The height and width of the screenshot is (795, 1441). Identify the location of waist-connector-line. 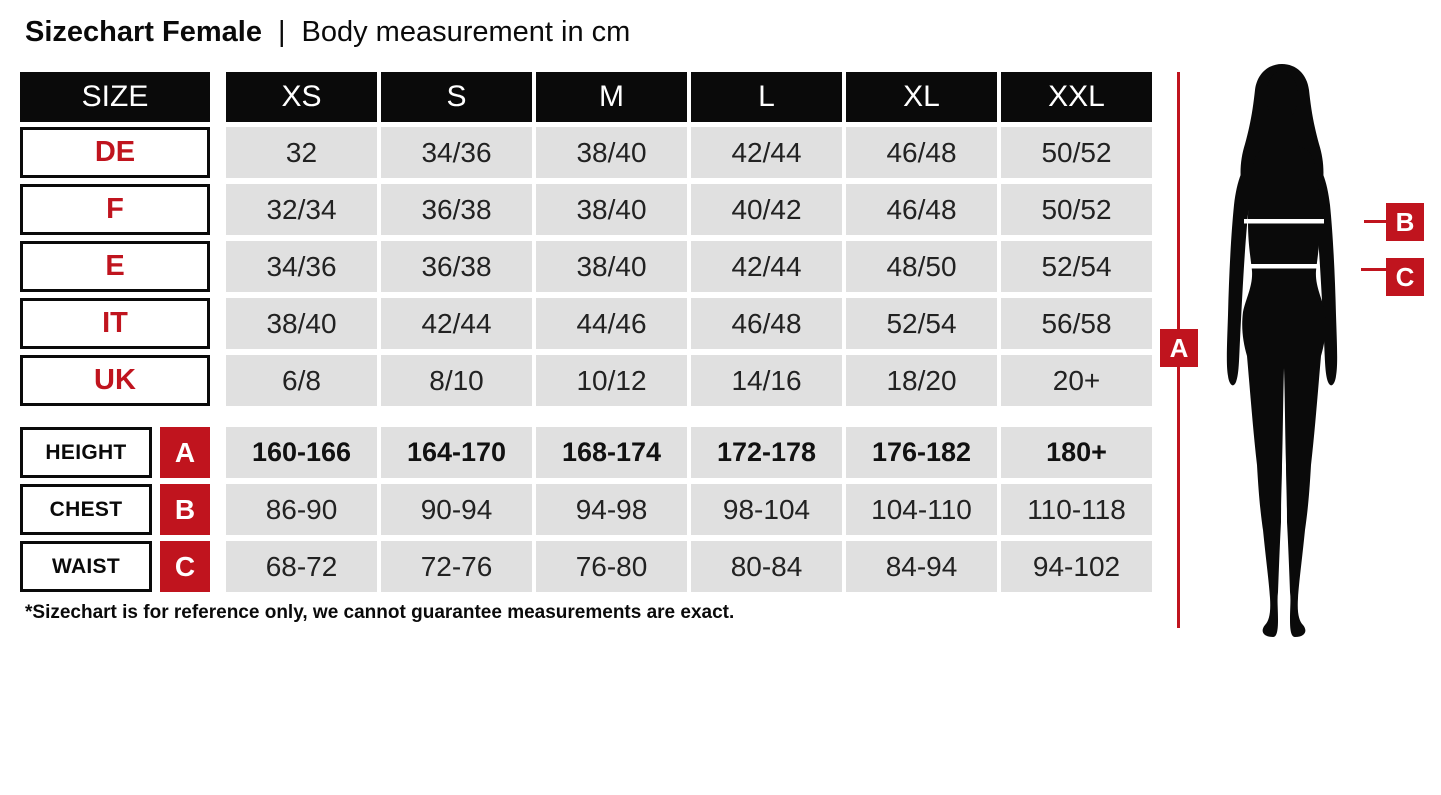
(1373, 269).